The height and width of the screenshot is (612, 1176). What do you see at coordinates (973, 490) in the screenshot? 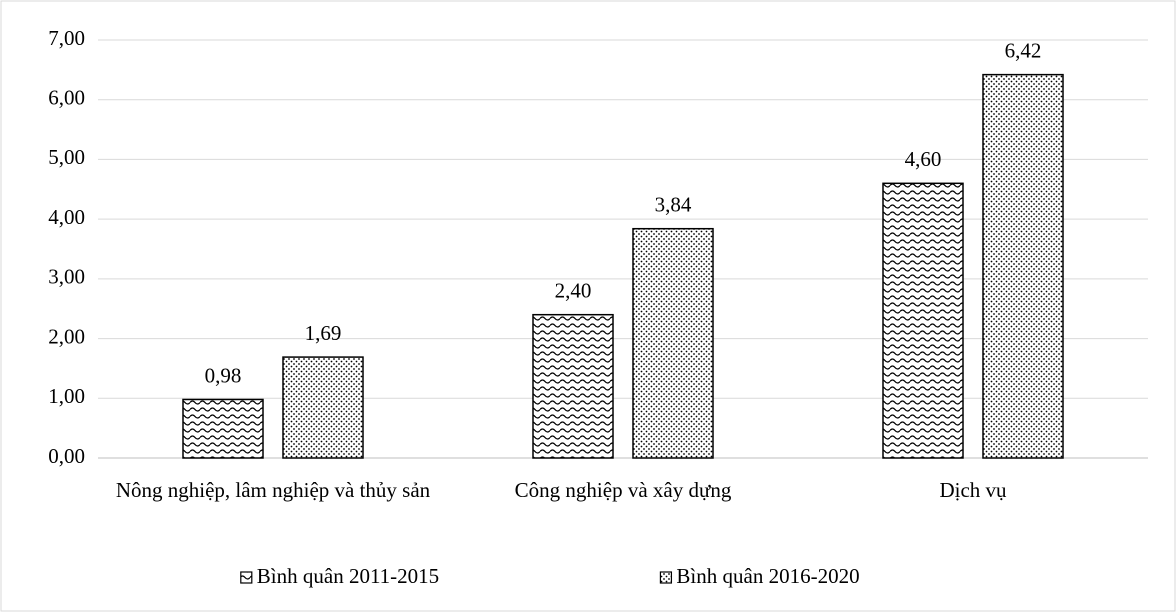
I see `x-tick-label: Dịch vụ` at bounding box center [973, 490].